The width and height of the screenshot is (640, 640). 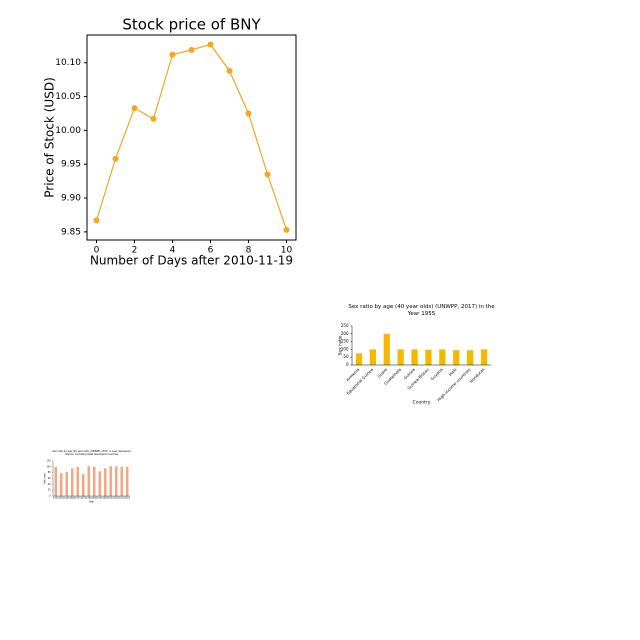 I want to click on x-tick-label: Equatorial Guinea, so click(x=359, y=380).